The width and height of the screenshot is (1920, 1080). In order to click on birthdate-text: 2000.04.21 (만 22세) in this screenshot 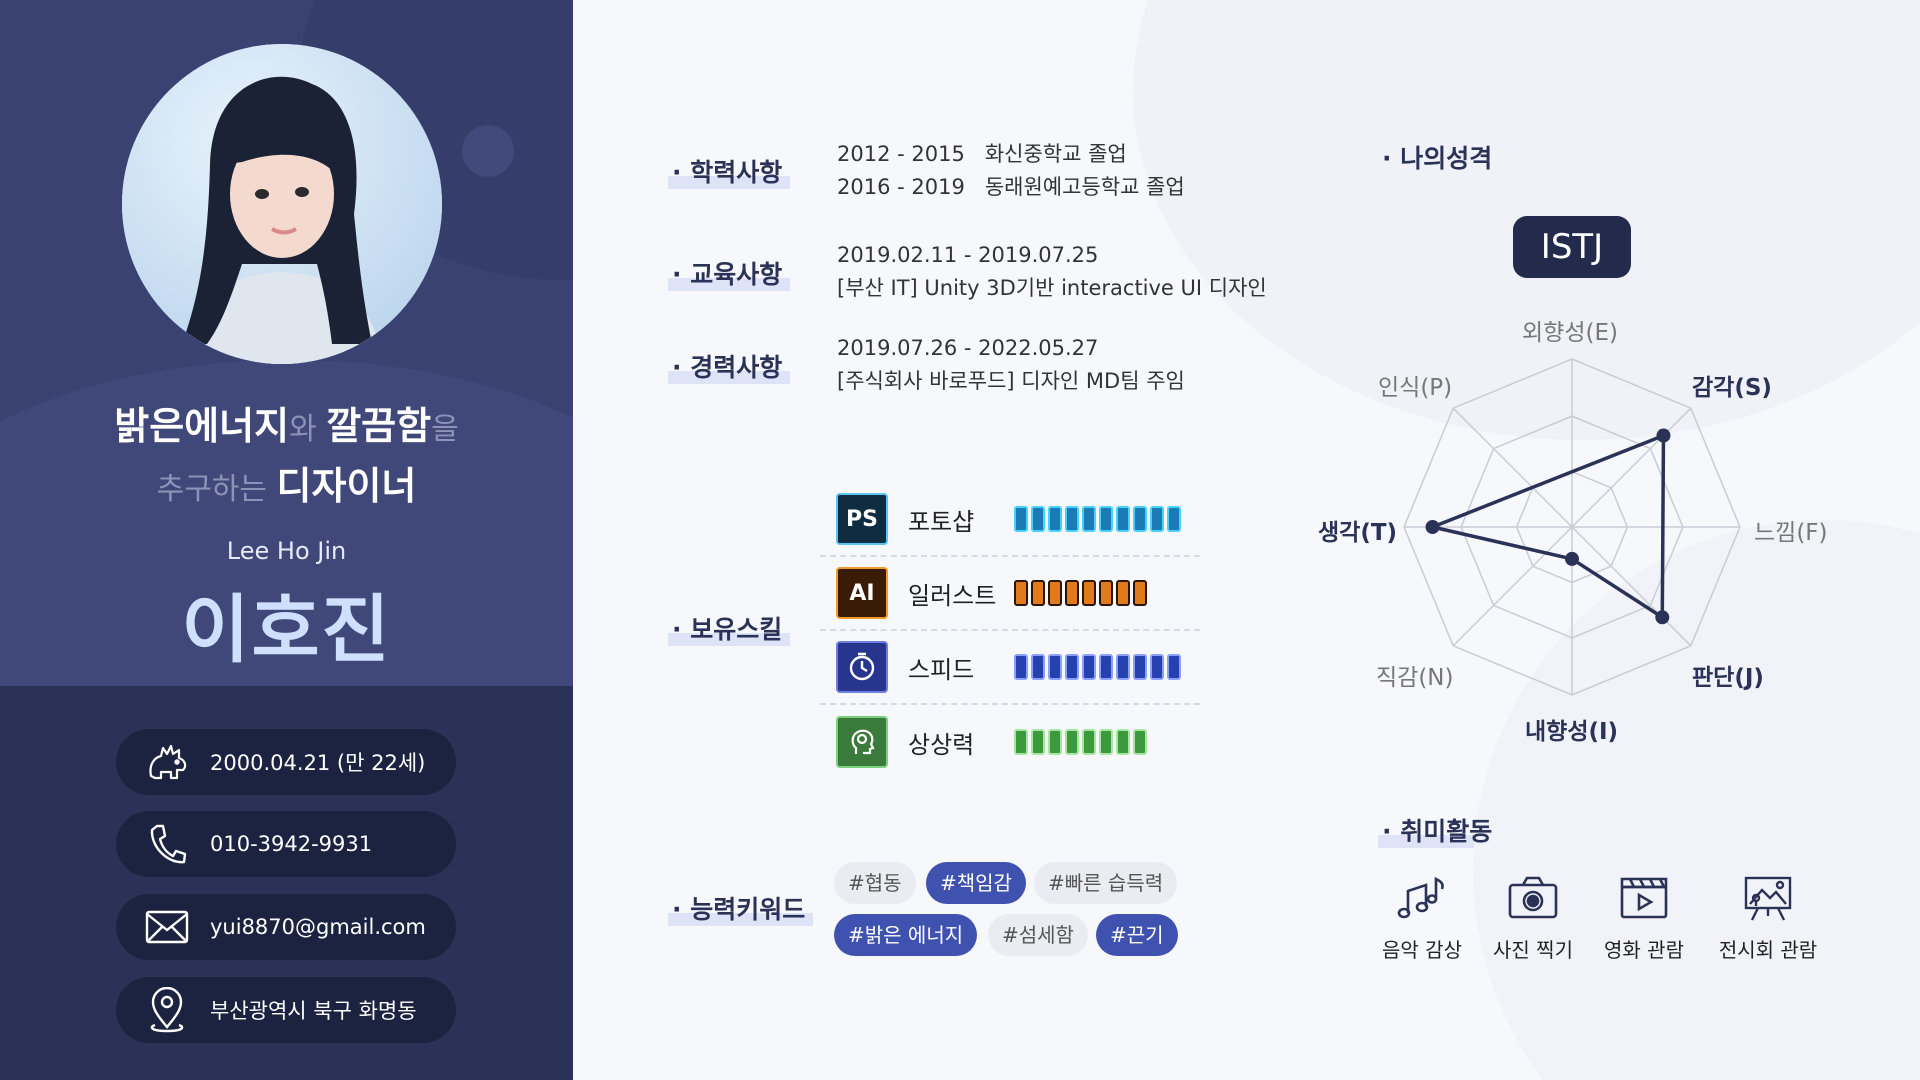, I will do `click(318, 763)`.